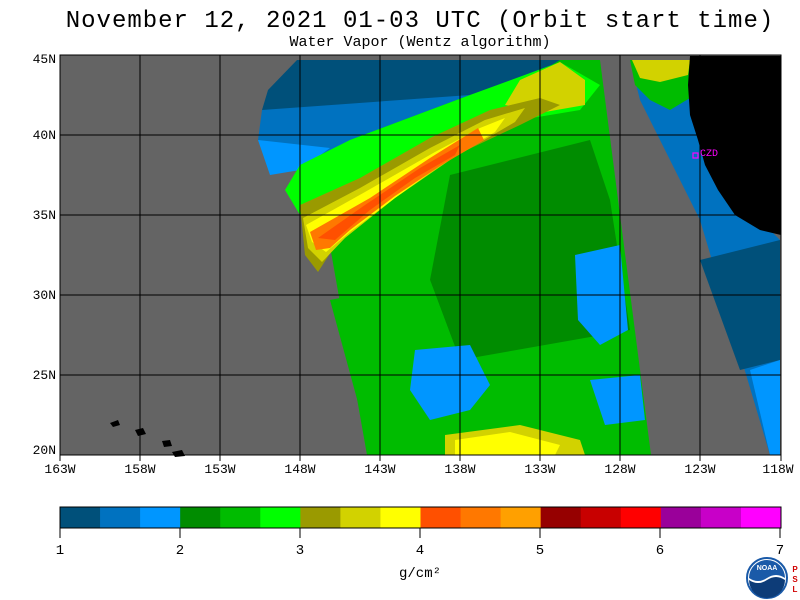  What do you see at coordinates (795, 579) in the screenshot?
I see `psl-letter-s: S` at bounding box center [795, 579].